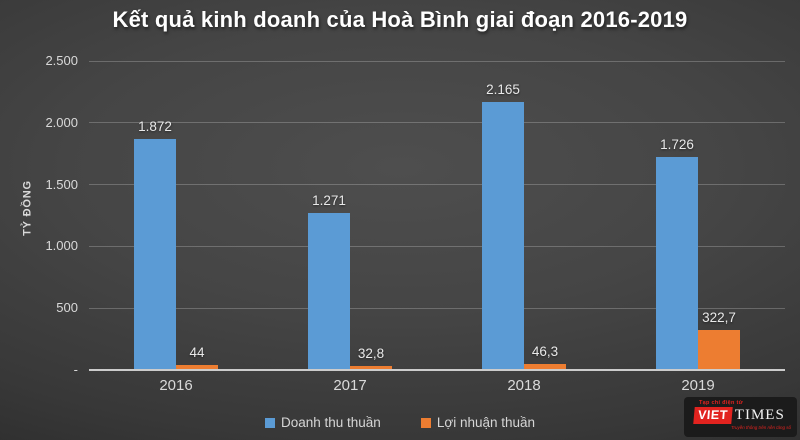  Describe the element at coordinates (437, 370) in the screenshot. I see `x-axis-line` at that location.